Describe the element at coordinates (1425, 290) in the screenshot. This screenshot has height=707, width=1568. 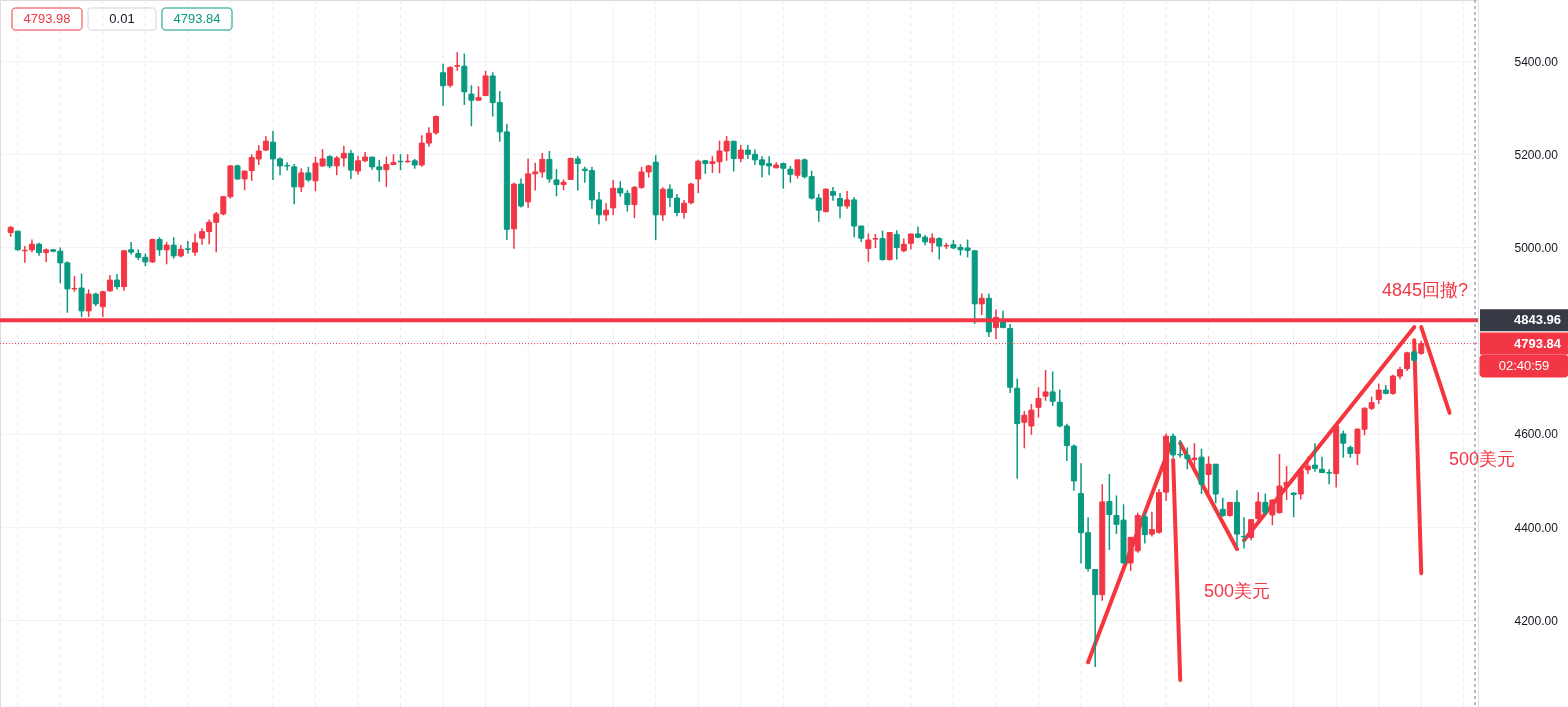
I see `annotation: 4845回撤?` at that location.